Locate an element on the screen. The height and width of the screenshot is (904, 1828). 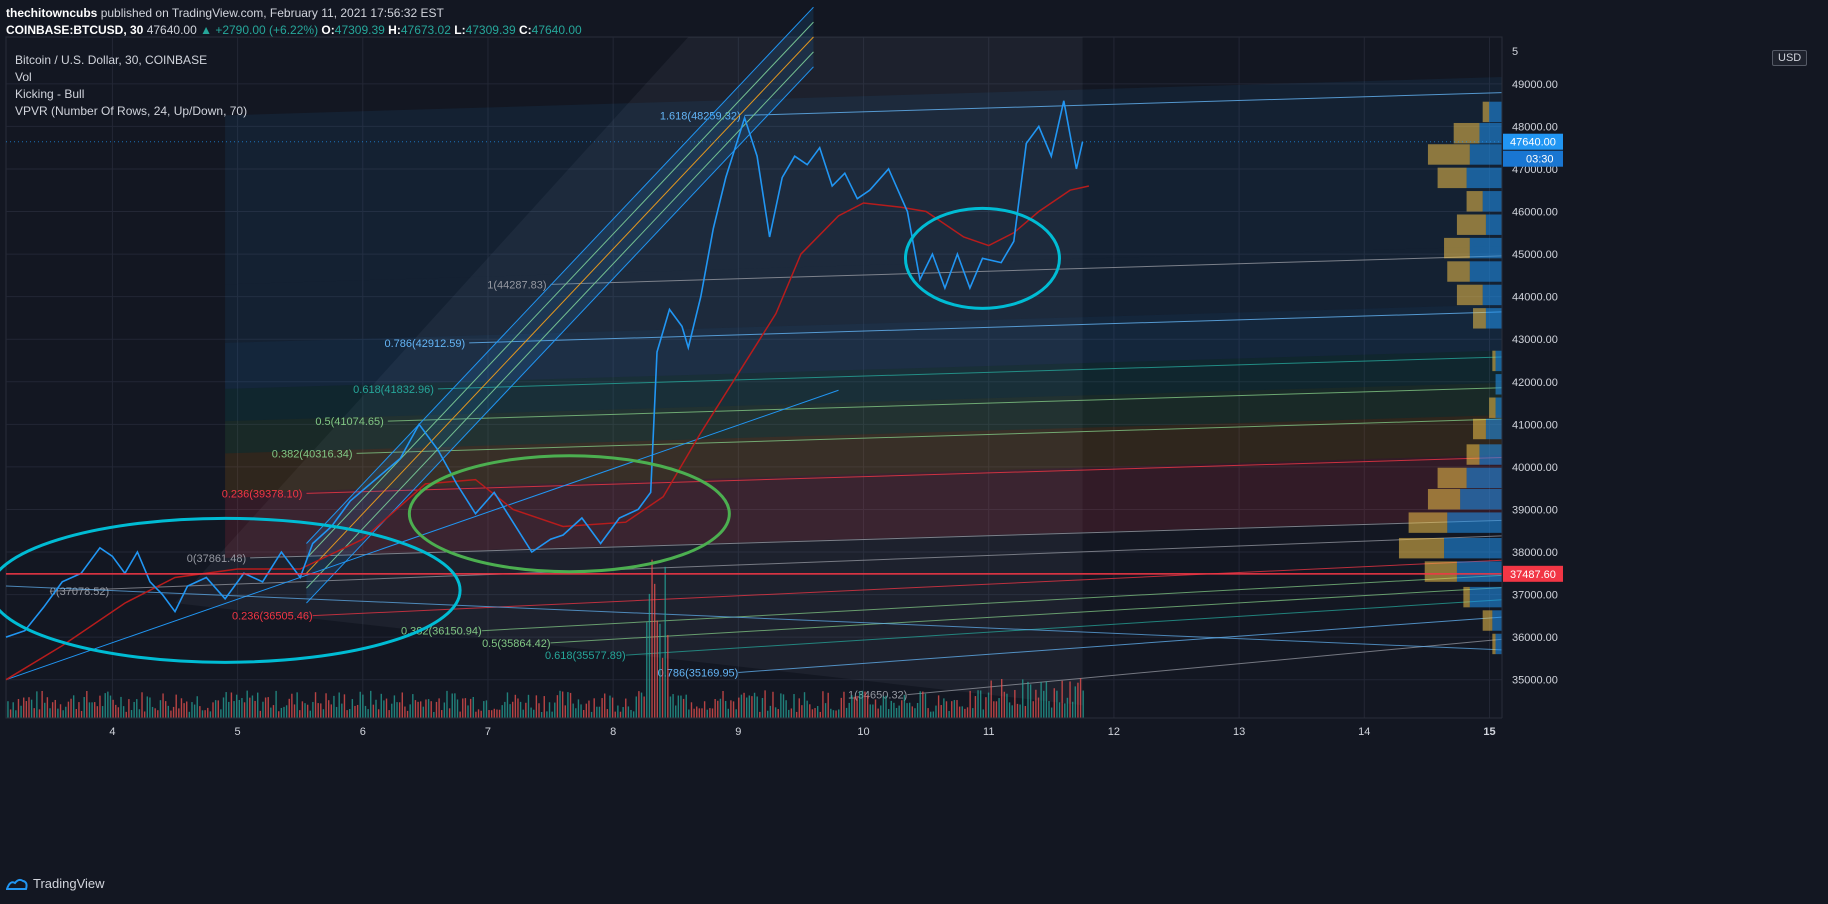
price-tick-label: 46000.00 is located at coordinates (1535, 213).